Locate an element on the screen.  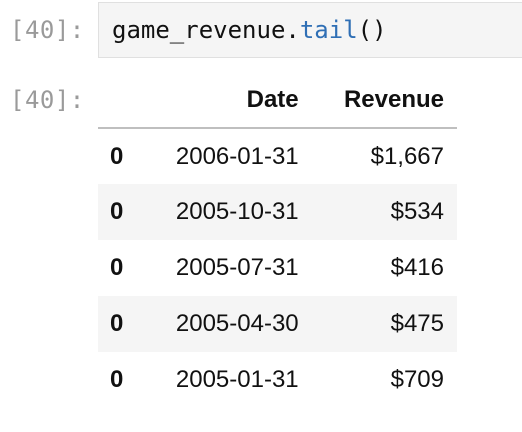
table-row: 0 2005-04-30 $475 is located at coordinates (277, 324).